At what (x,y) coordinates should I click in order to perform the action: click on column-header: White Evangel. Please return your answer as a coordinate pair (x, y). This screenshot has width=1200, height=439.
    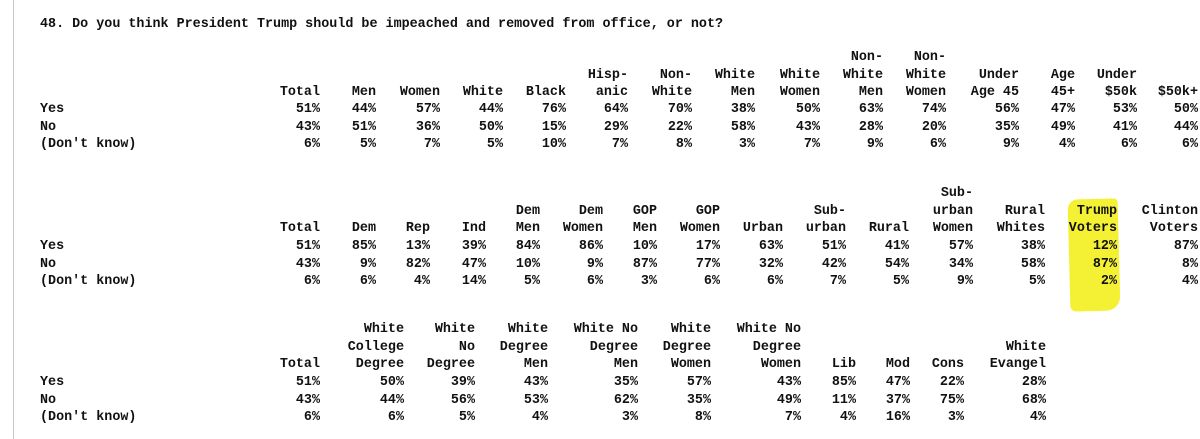
    Looking at the image, I should click on (1017, 355).